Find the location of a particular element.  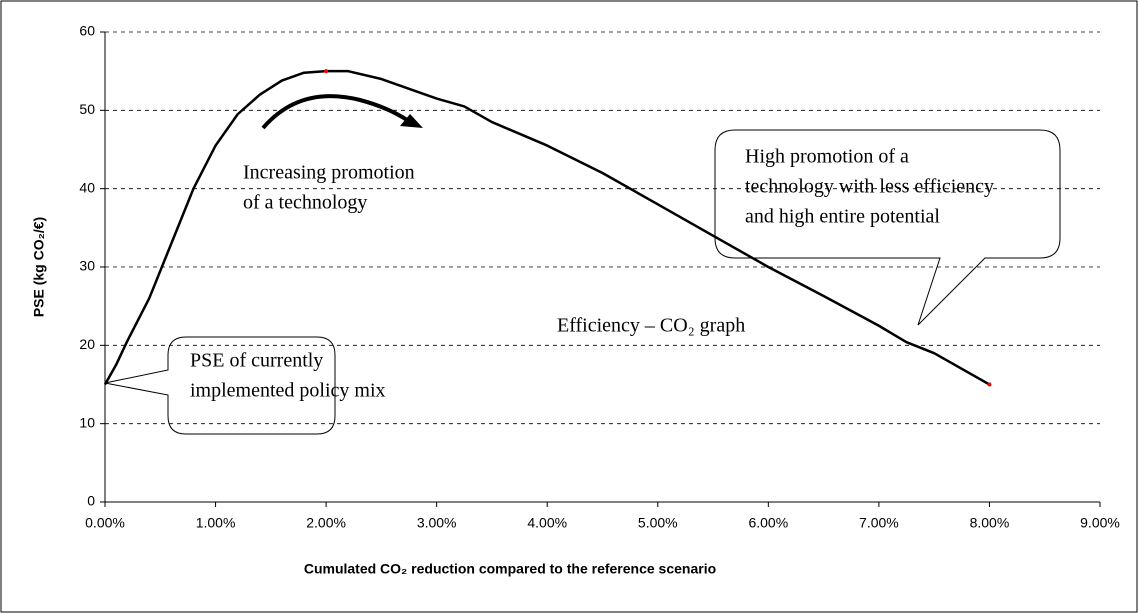

x-tick-label: 8.00% is located at coordinates (990, 523).